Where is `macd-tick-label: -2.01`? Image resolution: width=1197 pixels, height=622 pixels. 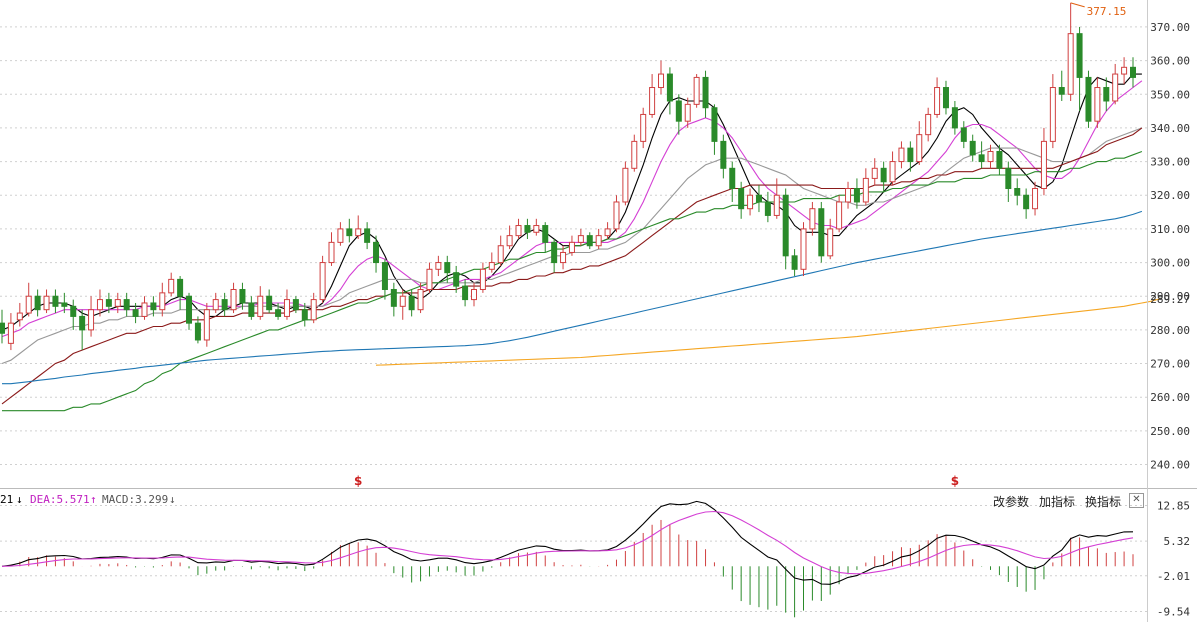 macd-tick-label: -2.01 is located at coordinates (1173, 576).